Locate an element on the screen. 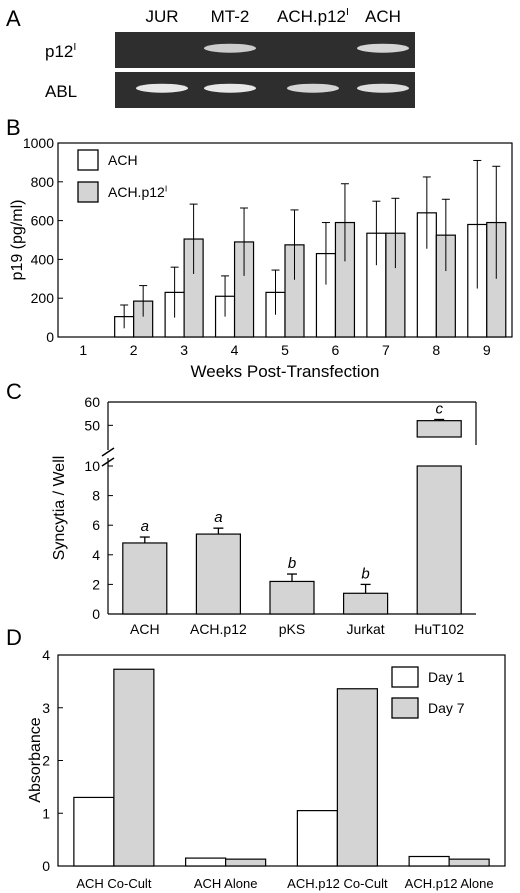 This screenshot has height=893, width=520. chart-c-ytick-label-5: 10 is located at coordinates (92, 466).